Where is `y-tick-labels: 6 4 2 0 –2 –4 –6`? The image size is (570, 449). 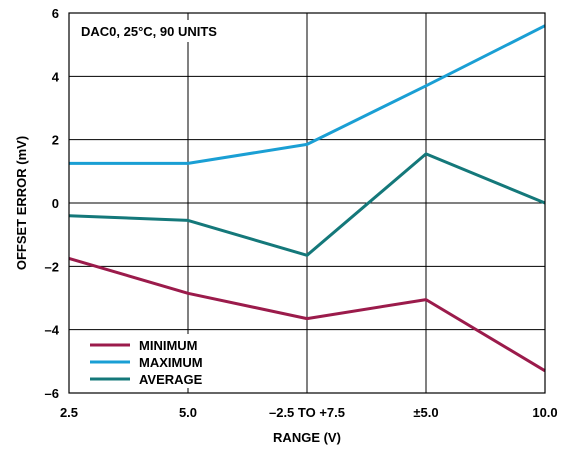 y-tick-labels: 6 4 2 0 –2 –4 –6 is located at coordinates (52, 203).